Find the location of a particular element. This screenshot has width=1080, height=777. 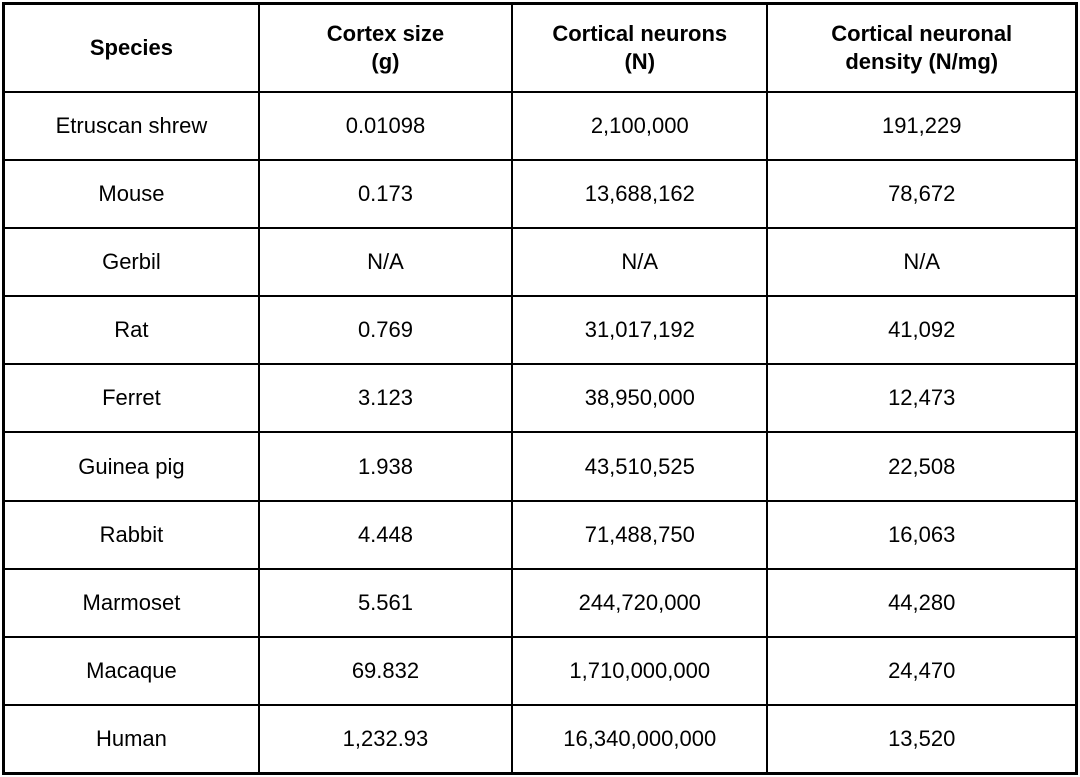

table-row: Marmoset 5.561 244,720,000 44,280 is located at coordinates (540, 603).